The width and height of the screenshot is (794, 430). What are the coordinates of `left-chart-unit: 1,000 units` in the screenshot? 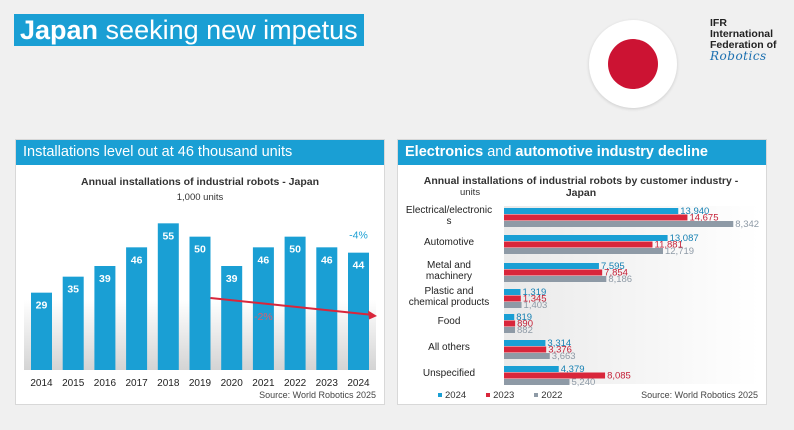 It's located at (200, 197).